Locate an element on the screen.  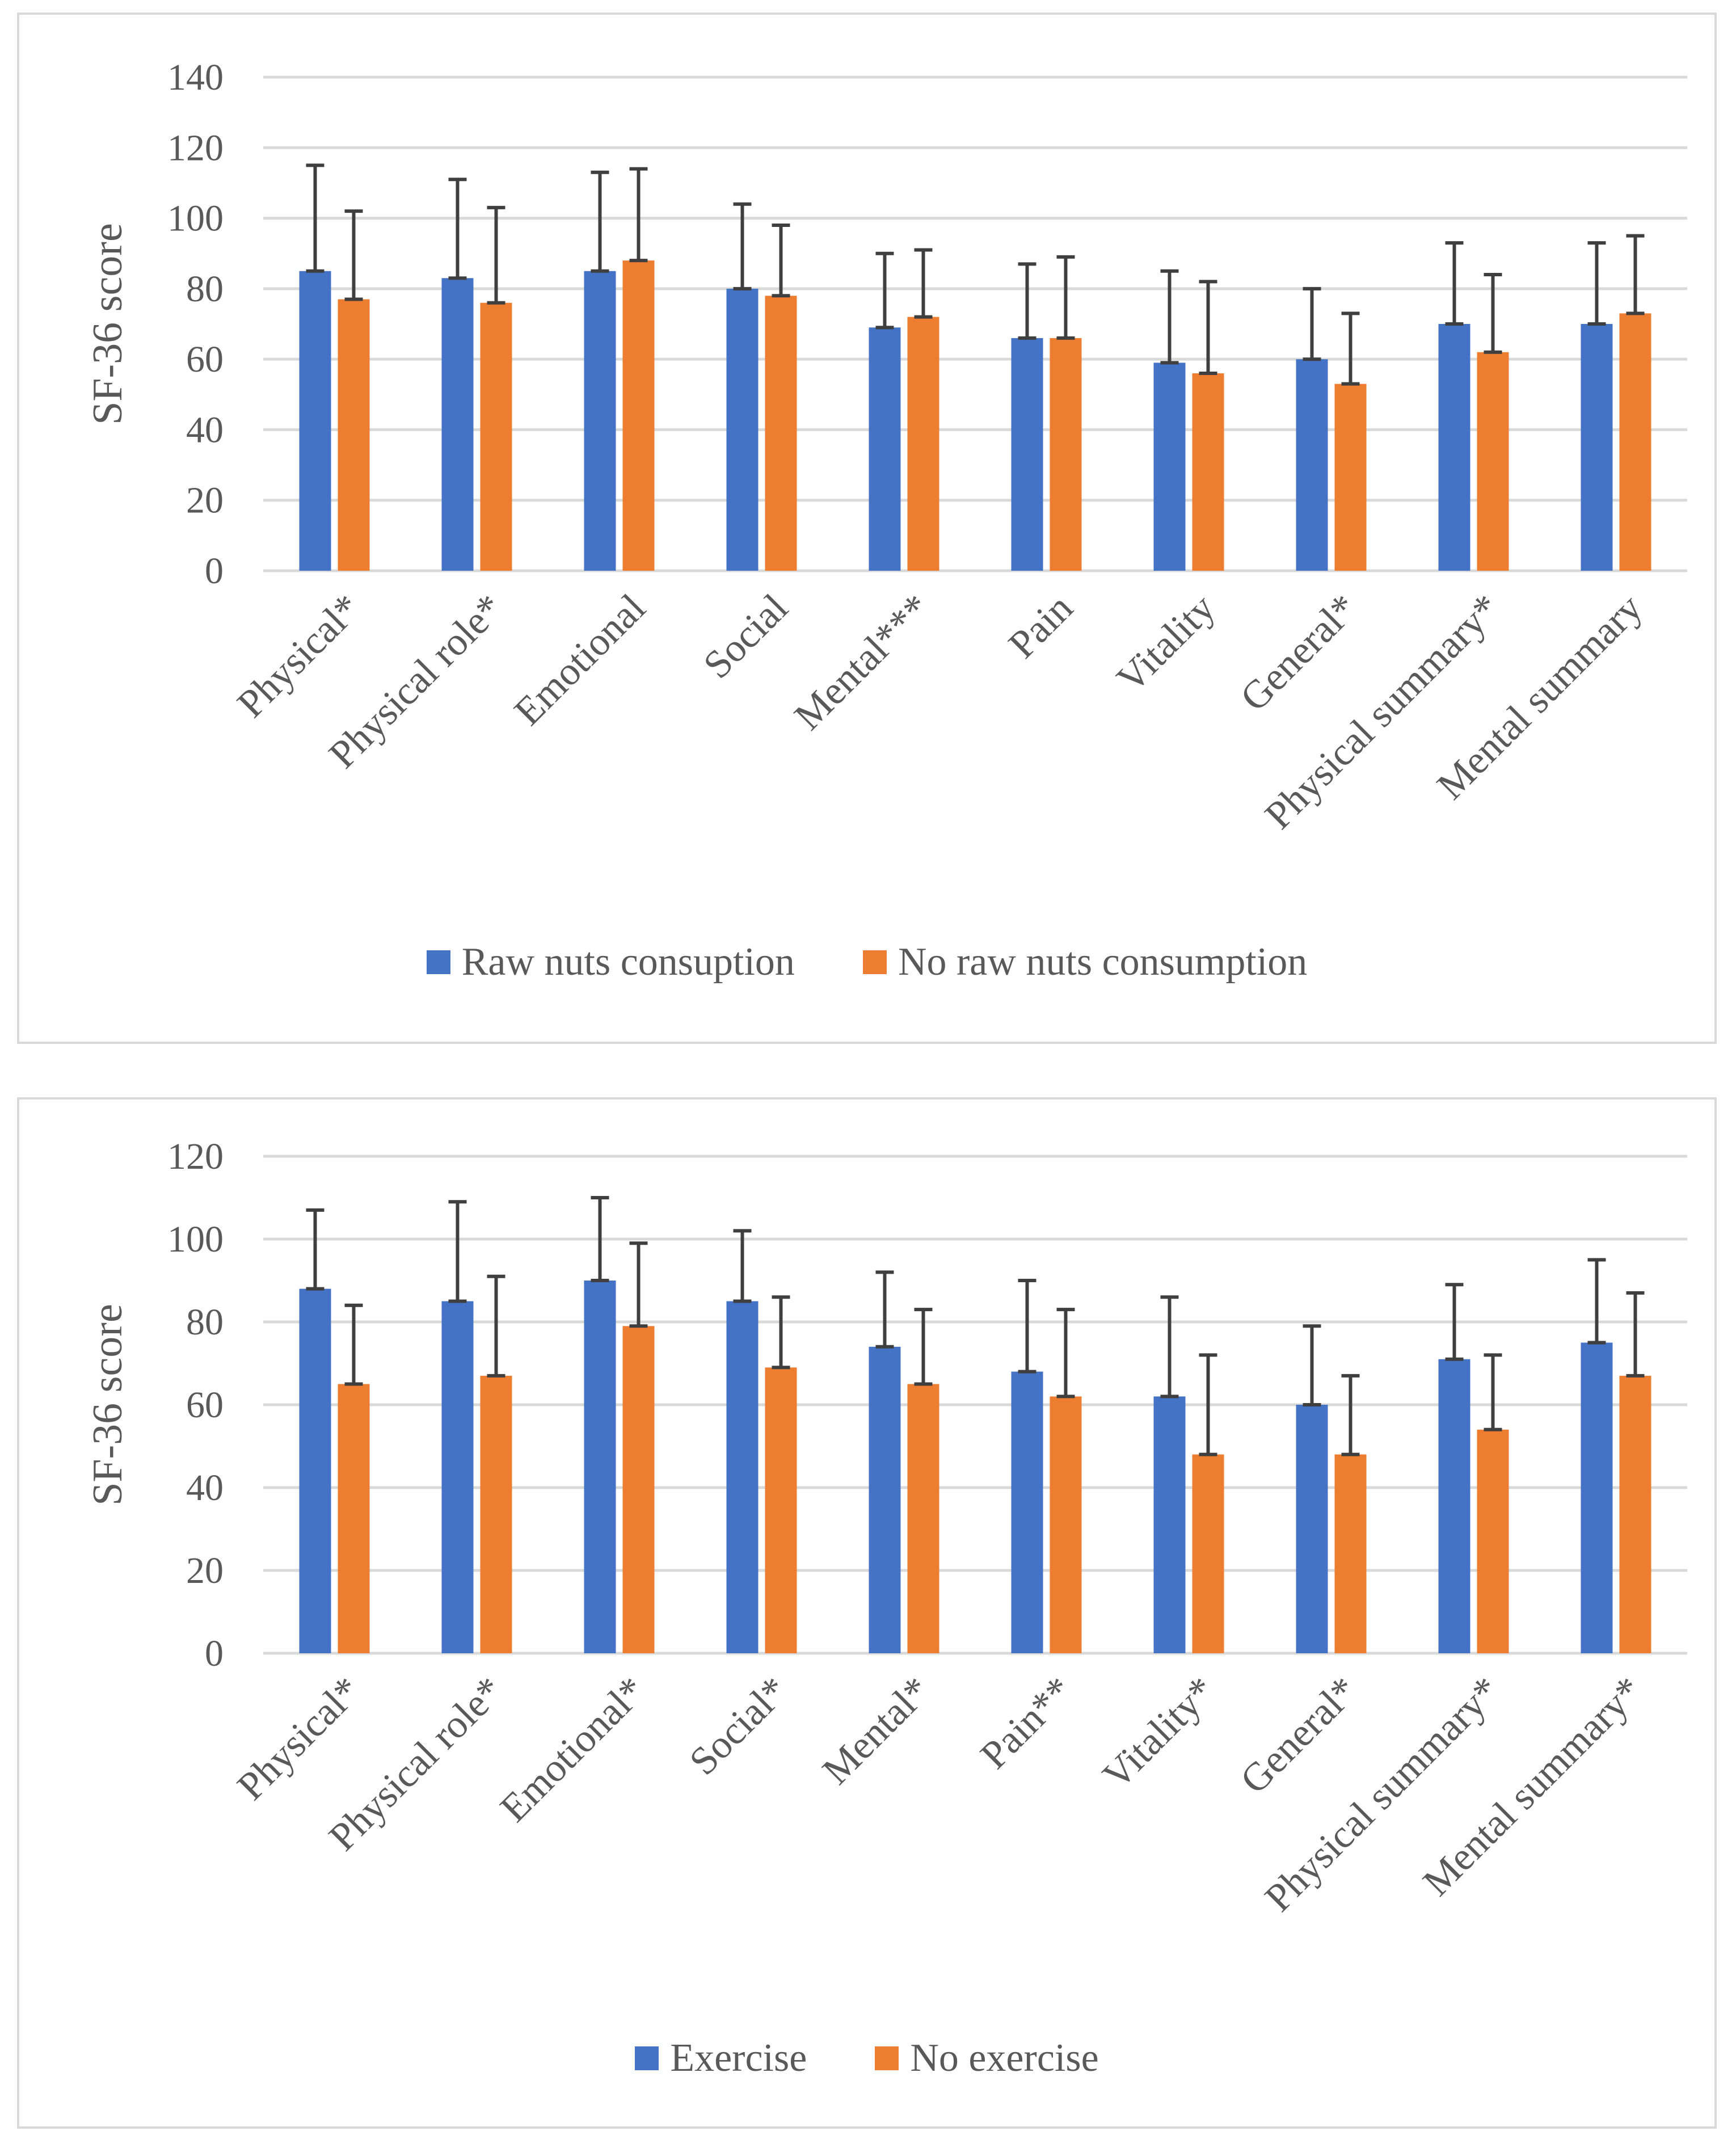
x-tick-label-pain: Pain** is located at coordinates (1026, 1723).